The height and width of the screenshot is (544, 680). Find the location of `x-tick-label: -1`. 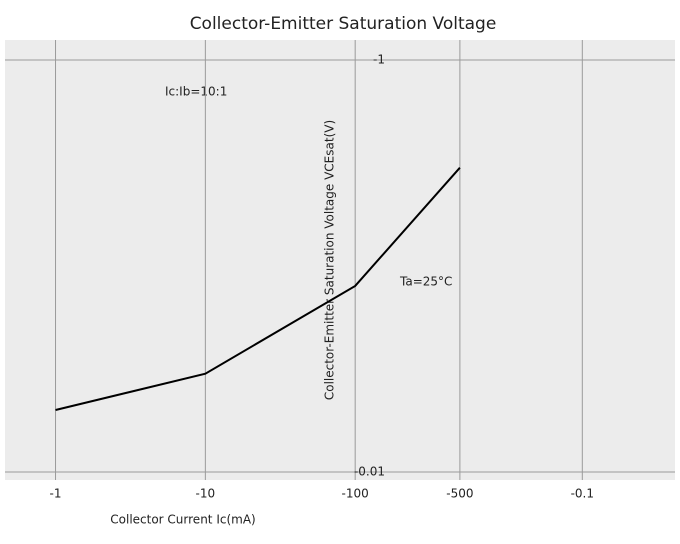

x-tick-label: -1 is located at coordinates (56, 494).